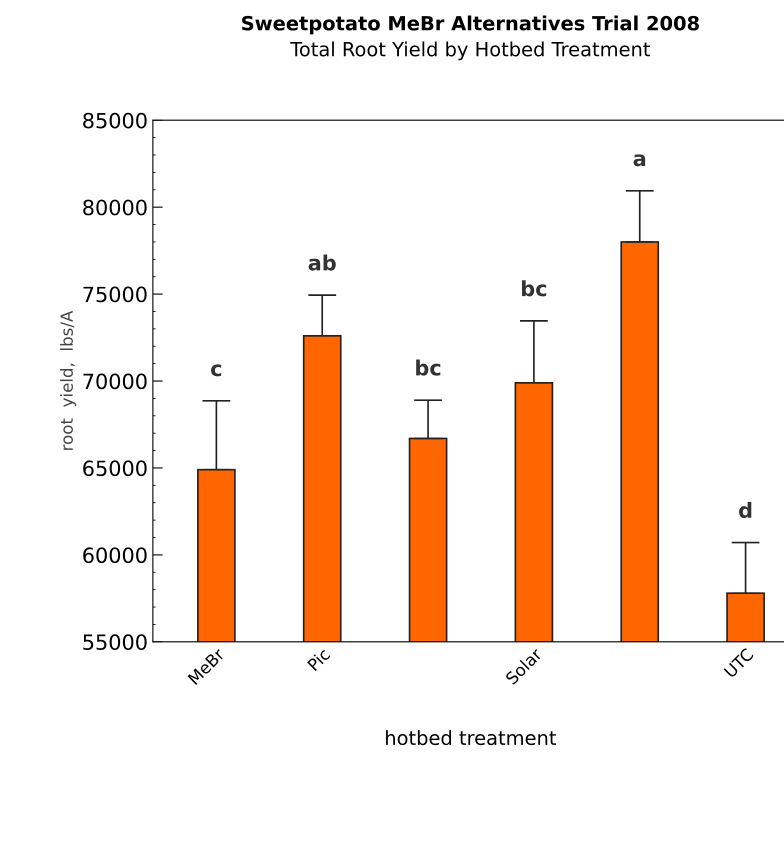 The width and height of the screenshot is (784, 865). What do you see at coordinates (470, 50) in the screenshot?
I see `chart-subtitle: Total Root Yield by Hotbed Treatment` at bounding box center [470, 50].